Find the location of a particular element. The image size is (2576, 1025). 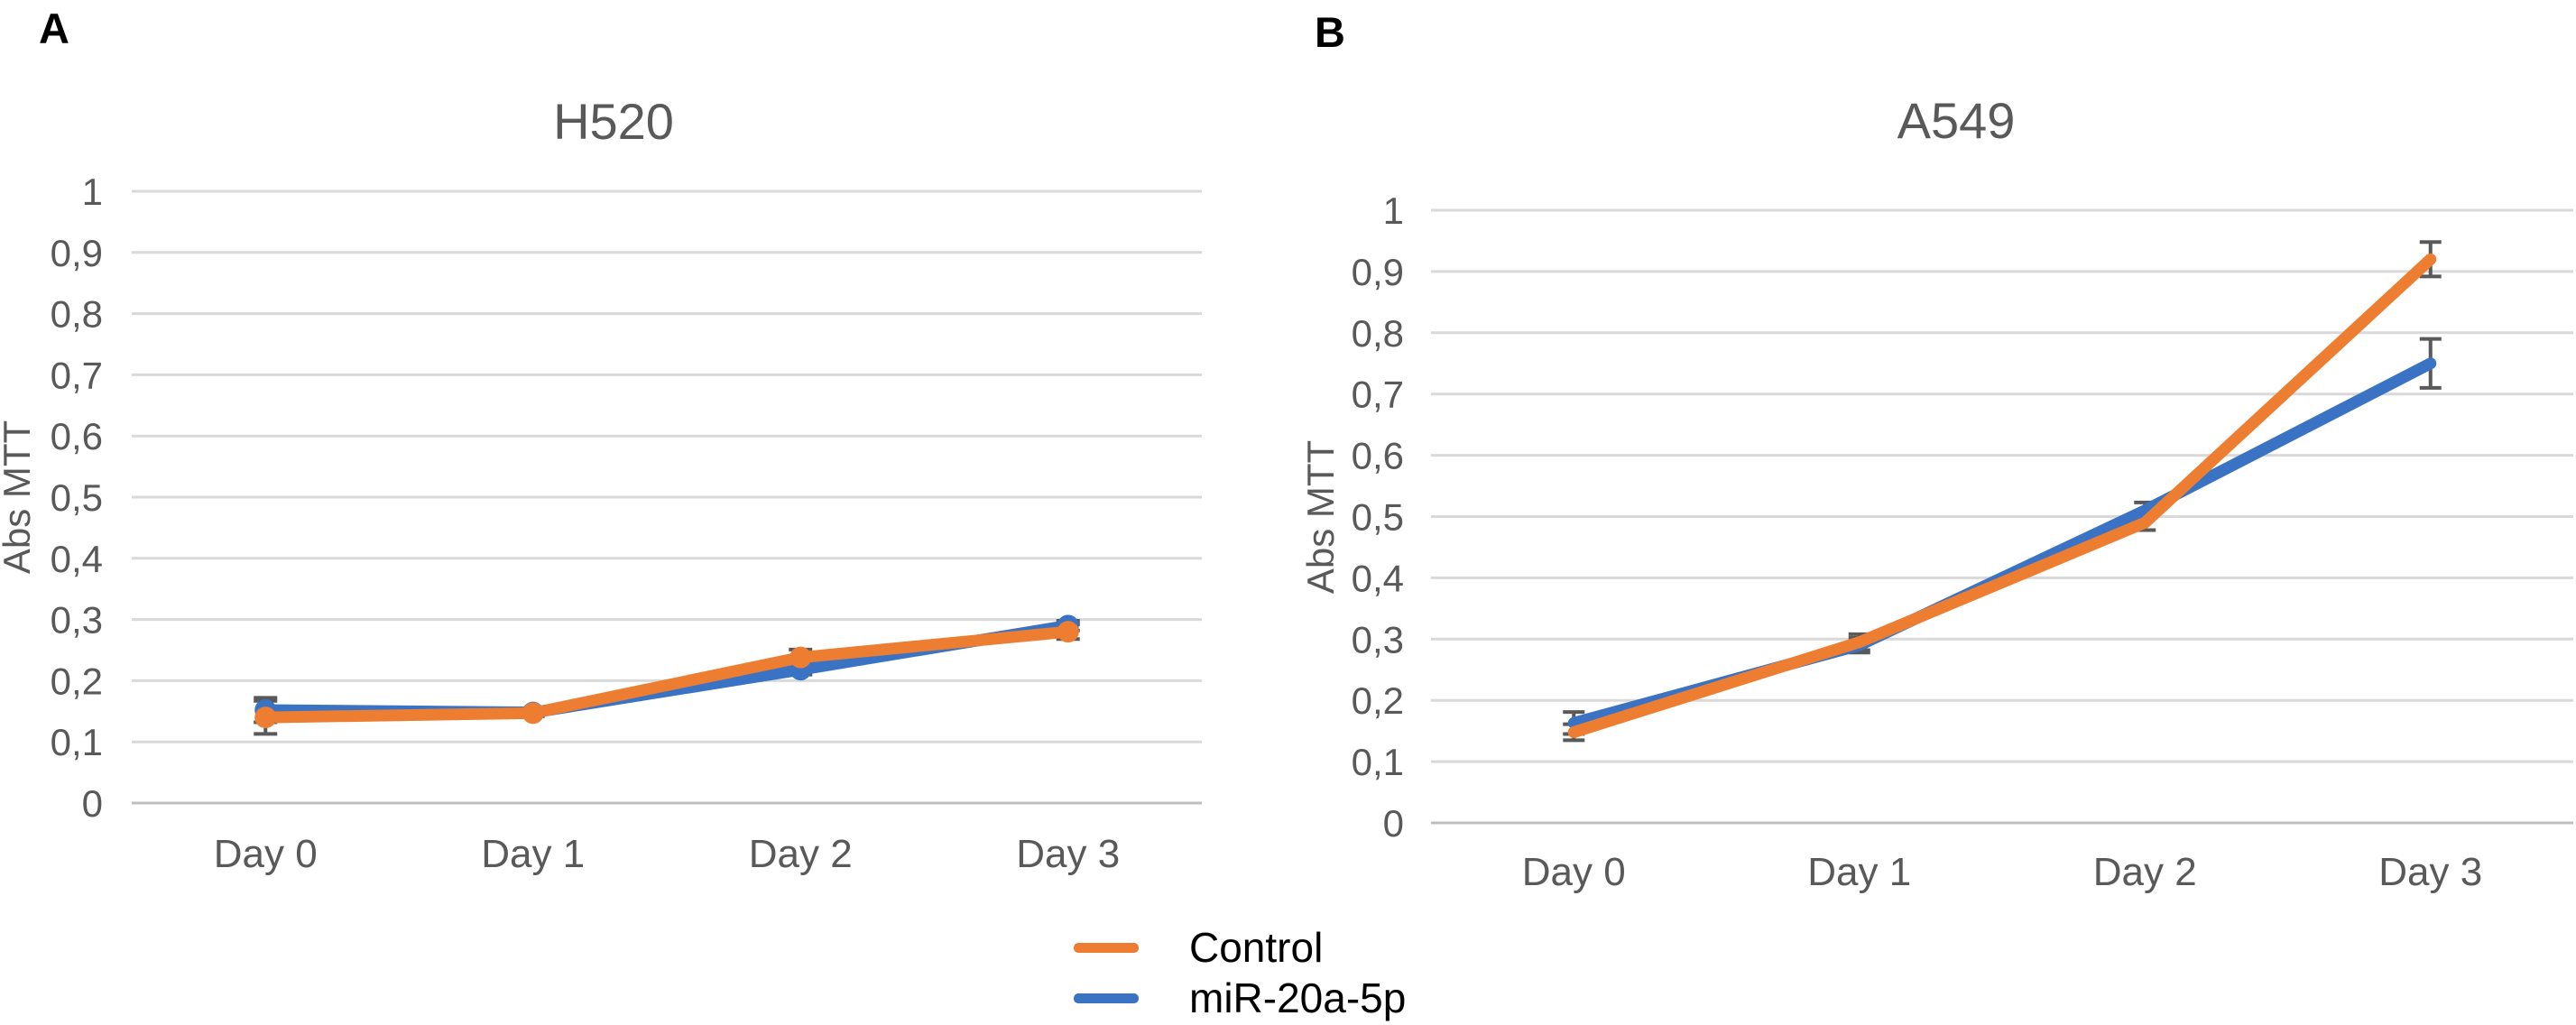

panel-label-a: A is located at coordinates (54, 29).